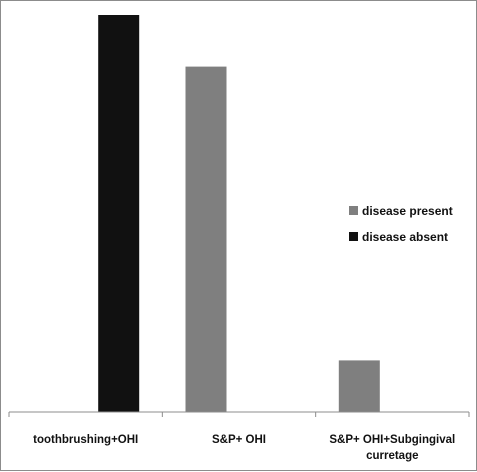 This screenshot has height=472, width=477. Describe the element at coordinates (392, 448) in the screenshot. I see `x-tick-label-3: S&P+ OHI+Subgingival curretage` at that location.